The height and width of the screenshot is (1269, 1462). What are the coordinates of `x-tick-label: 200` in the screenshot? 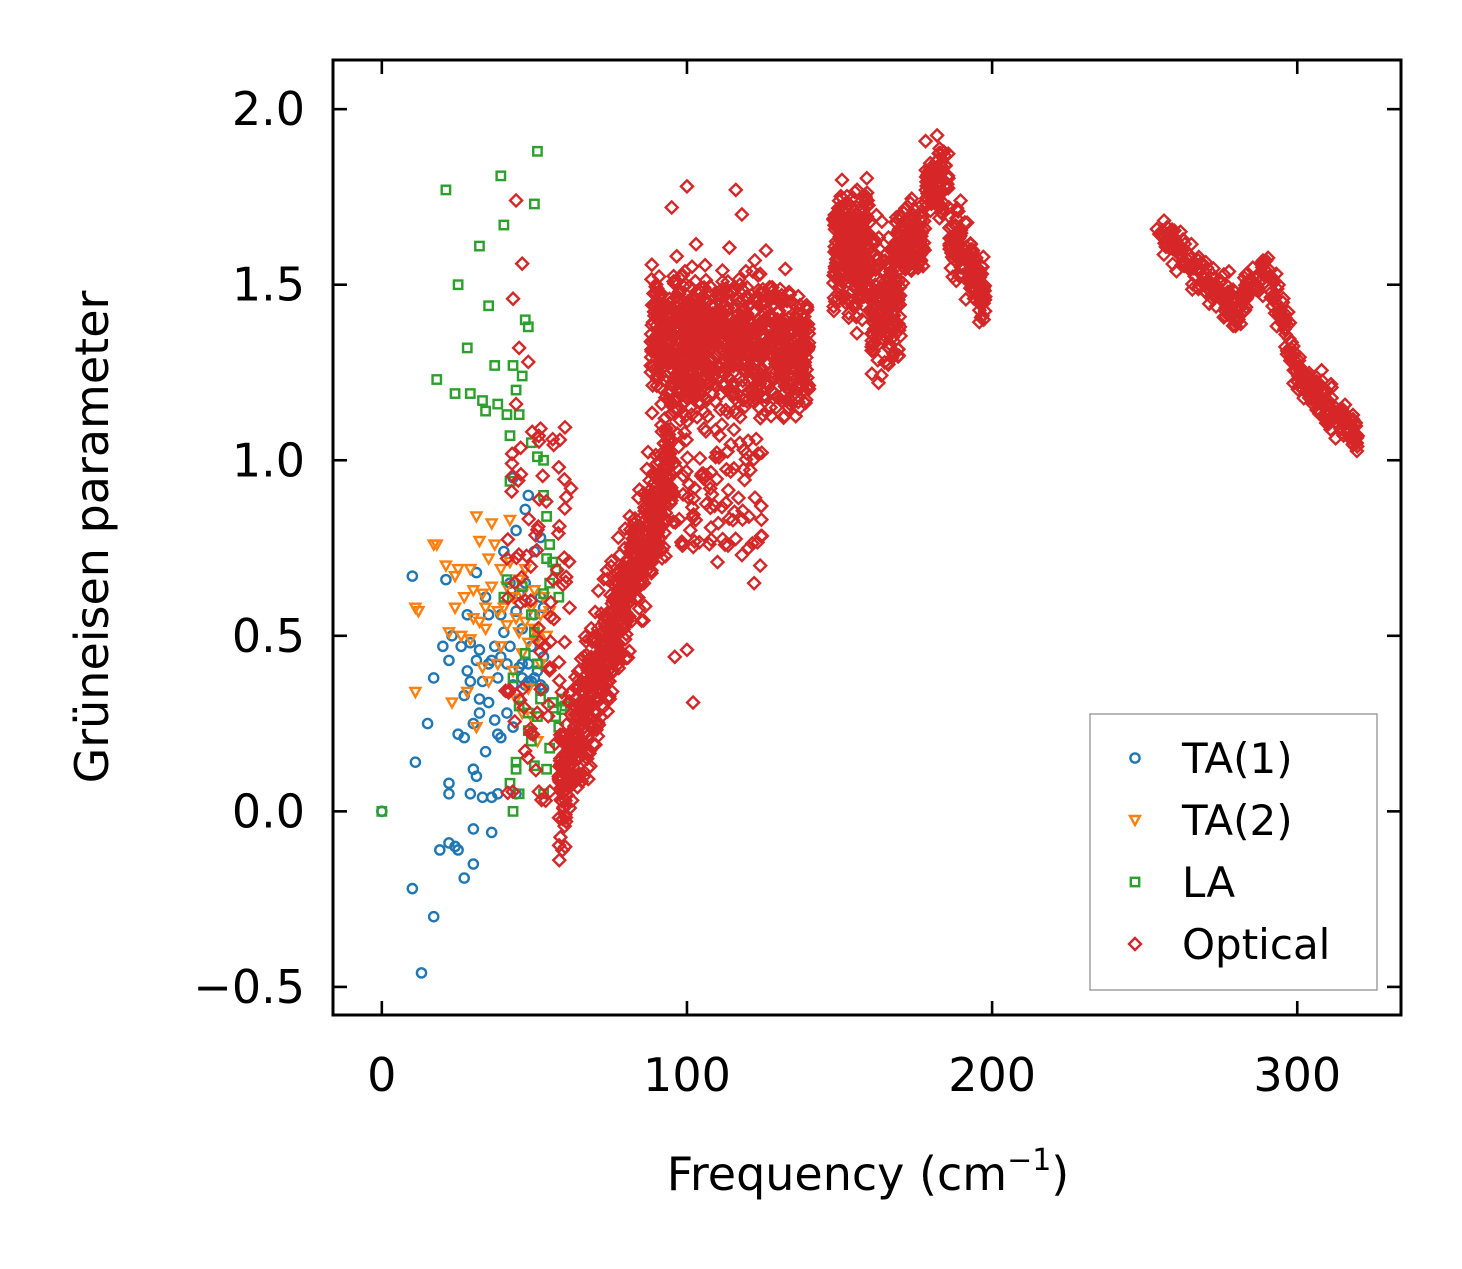 It's located at (992, 1075).